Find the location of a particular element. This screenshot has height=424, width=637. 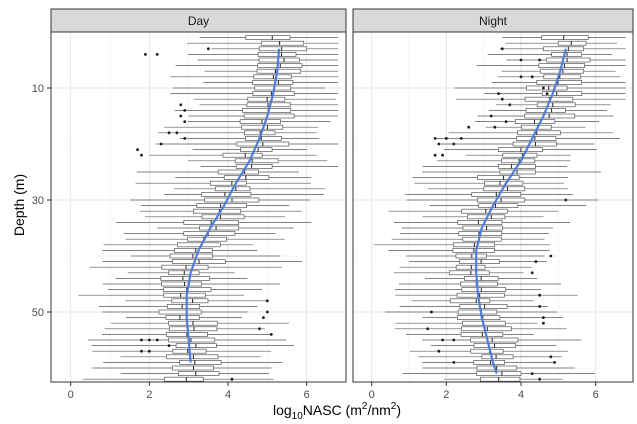

y-tick-label: 50 is located at coordinates (38, 313).